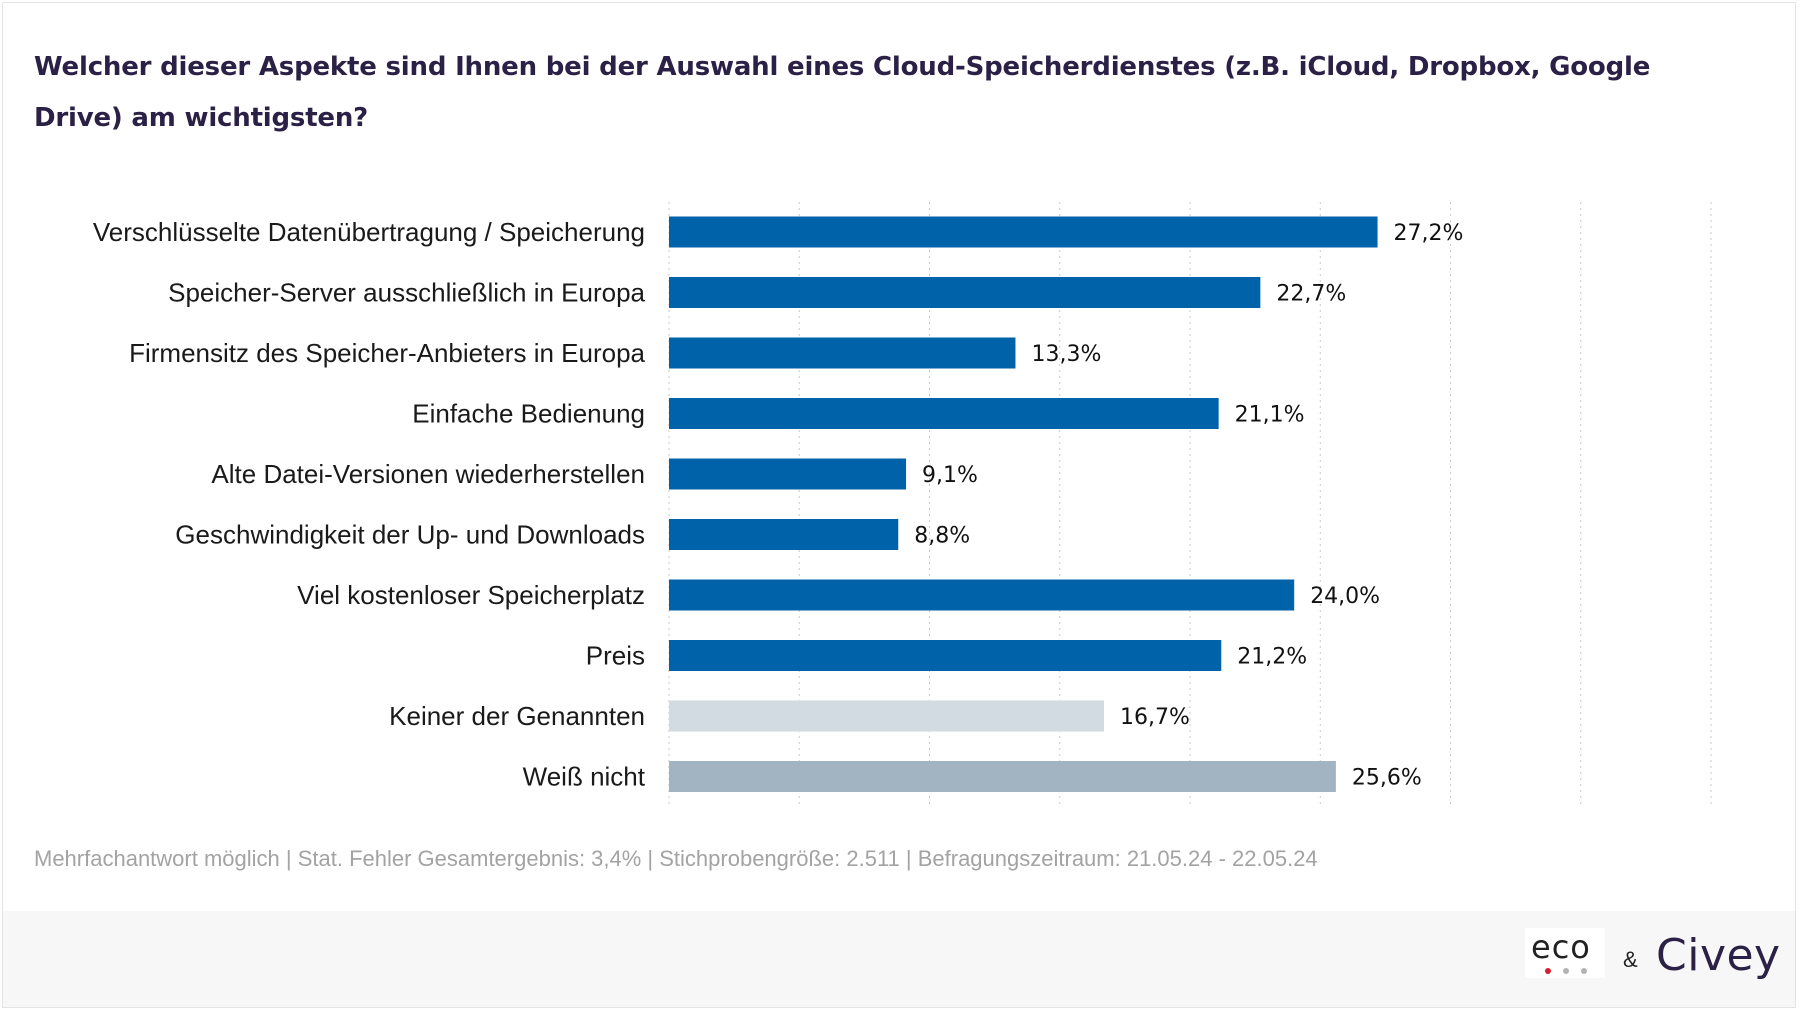  What do you see at coordinates (471, 595) in the screenshot?
I see `category-label: Viel kostenloser Speicherplatz` at bounding box center [471, 595].